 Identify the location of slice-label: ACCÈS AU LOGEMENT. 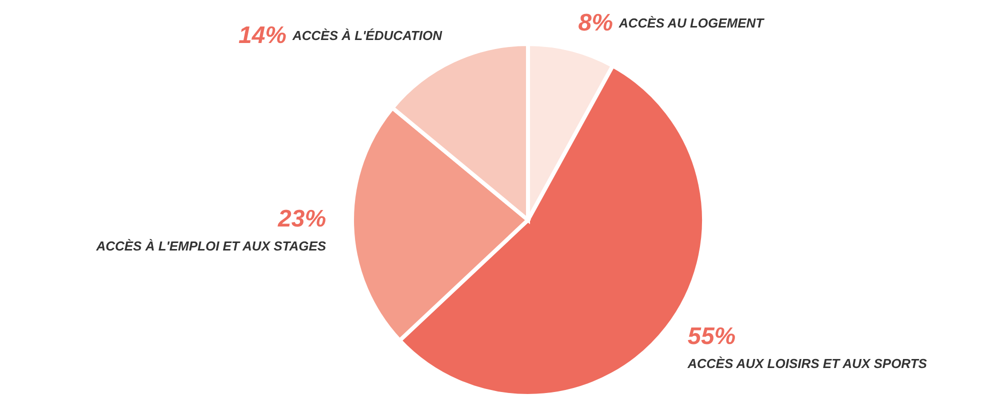
(691, 23).